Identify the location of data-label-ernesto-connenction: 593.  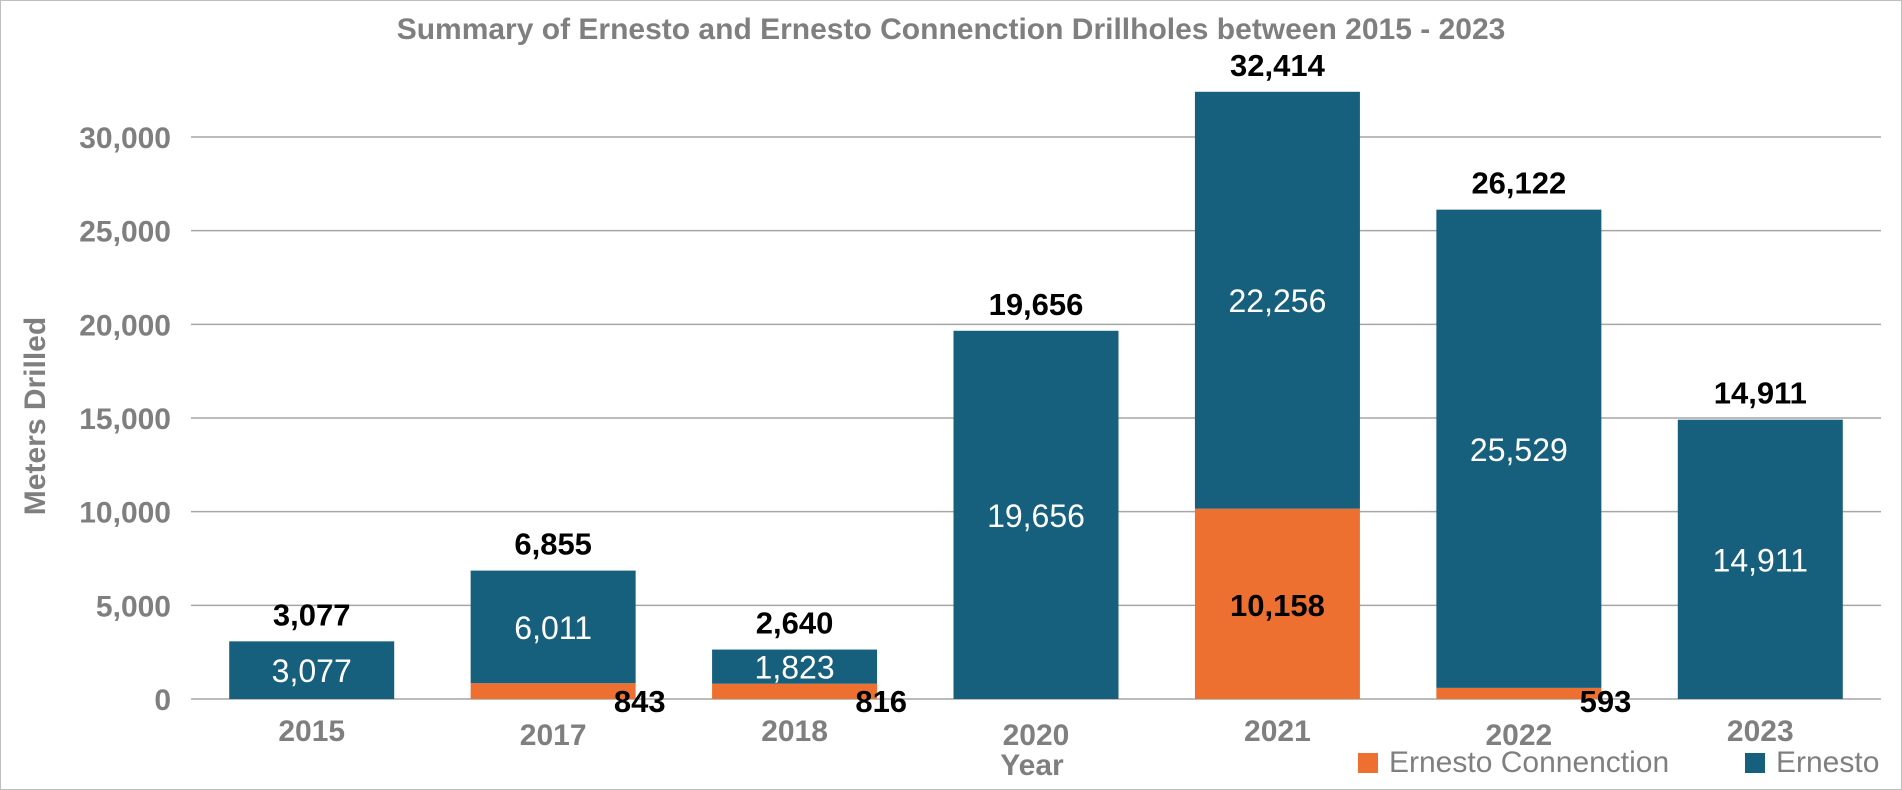
(1606, 701).